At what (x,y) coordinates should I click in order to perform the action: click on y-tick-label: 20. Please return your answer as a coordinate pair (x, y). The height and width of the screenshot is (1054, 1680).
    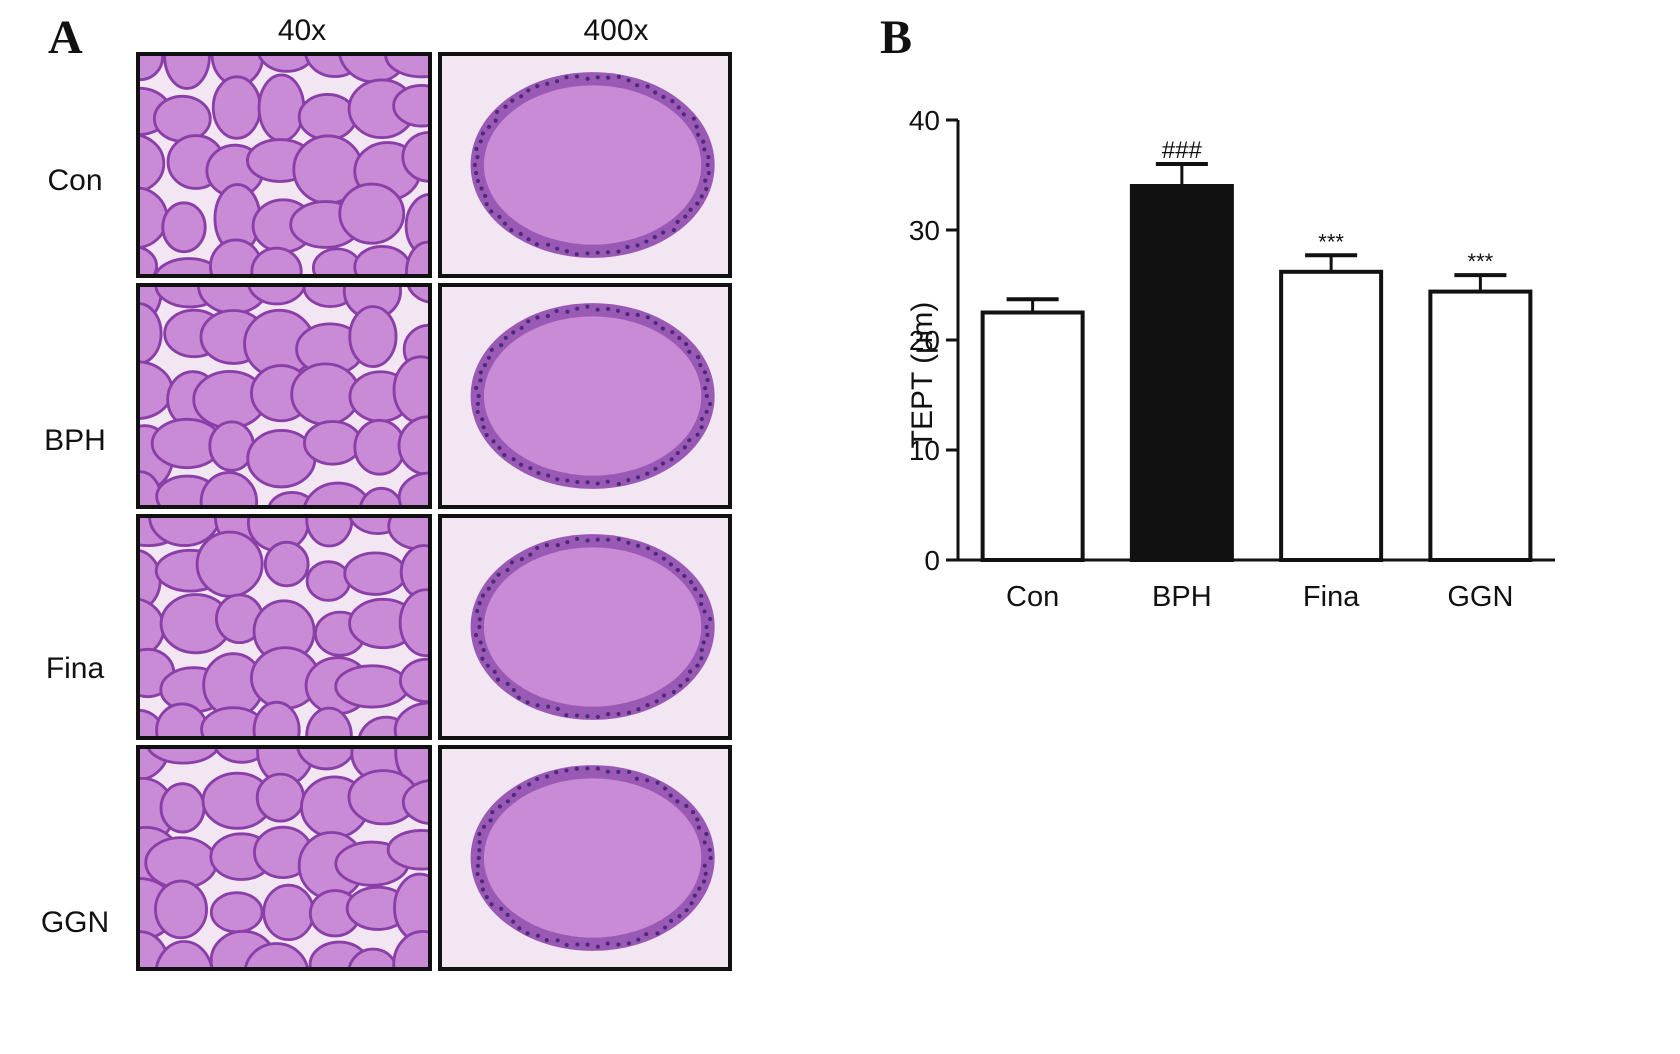
    Looking at the image, I should click on (924, 340).